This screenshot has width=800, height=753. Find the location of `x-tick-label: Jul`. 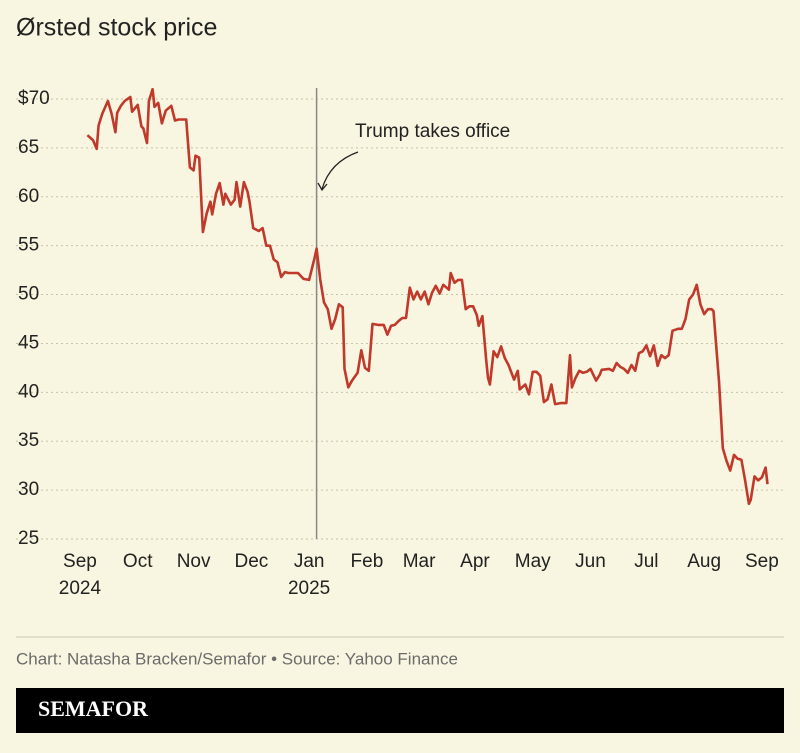

x-tick-label: Jul is located at coordinates (646, 561).